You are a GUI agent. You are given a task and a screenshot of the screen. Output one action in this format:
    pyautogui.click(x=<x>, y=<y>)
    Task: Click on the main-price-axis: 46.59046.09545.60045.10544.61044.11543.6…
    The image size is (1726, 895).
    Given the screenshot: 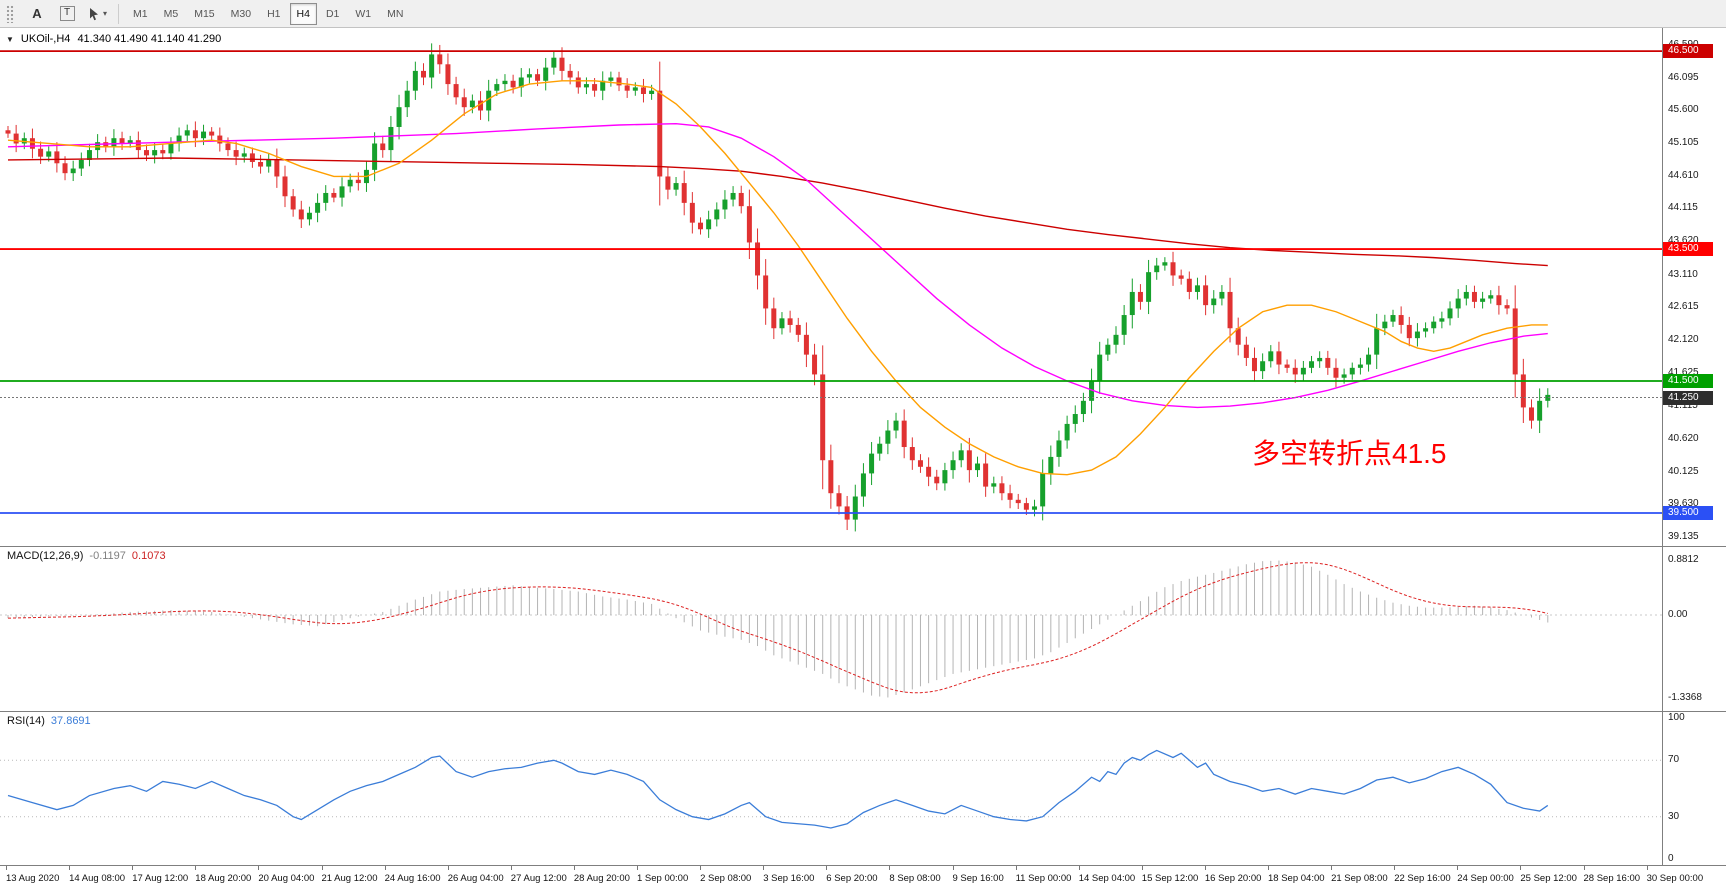 What is the action you would take?
    pyautogui.click(x=1694, y=287)
    